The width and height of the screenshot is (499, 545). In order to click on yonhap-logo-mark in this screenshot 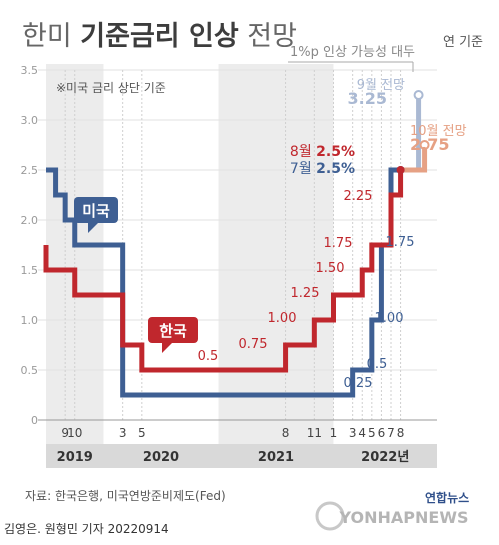, I will do `click(330, 516)`.